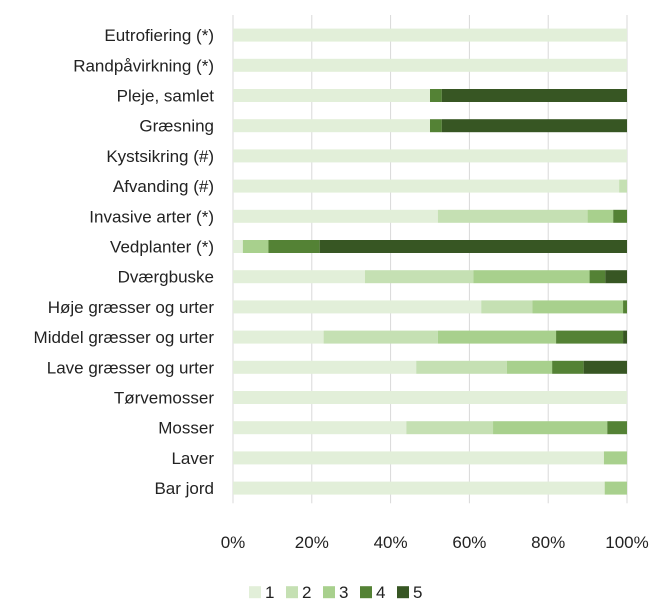 This screenshot has width=671, height=605. Describe the element at coordinates (166, 277) in the screenshot. I see `category-label: Dværgbuske` at that location.